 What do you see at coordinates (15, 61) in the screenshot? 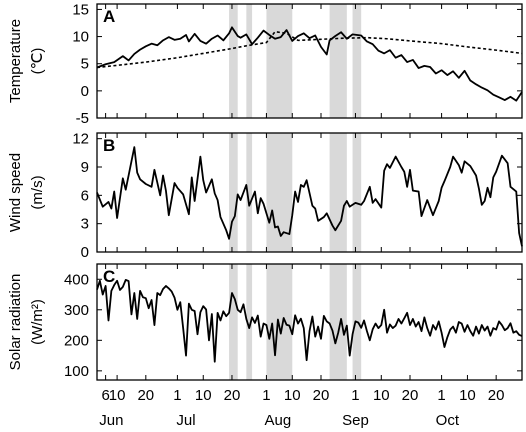
I see `y-axis-label-a: Temperature` at bounding box center [15, 61].